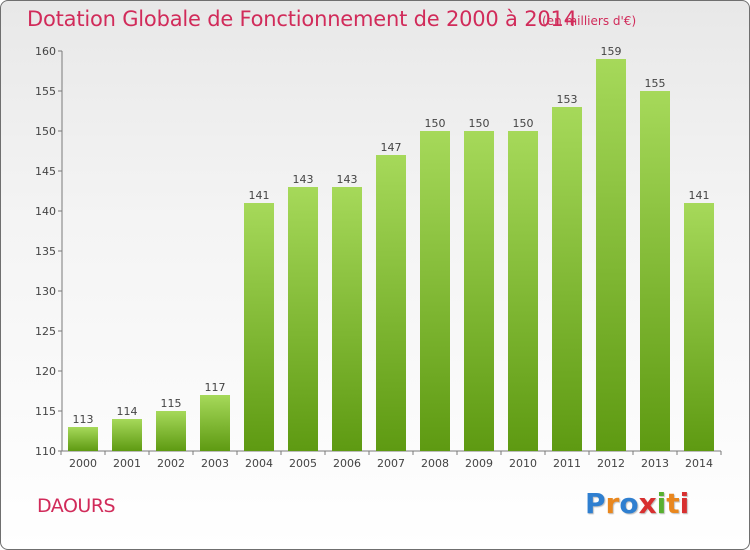 The image size is (750, 550). What do you see at coordinates (45, 251) in the screenshot?
I see `y-tick-label: 135` at bounding box center [45, 251].